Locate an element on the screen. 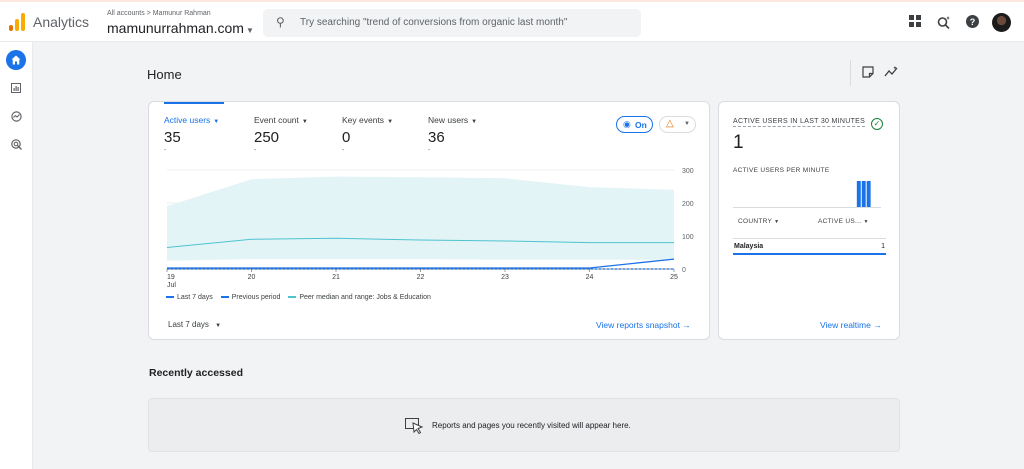 This screenshot has width=1024, height=469. active-users-chart: 0 100 200 300 19 20 21 22 23 24 25 Jul is located at coordinates (430, 228).